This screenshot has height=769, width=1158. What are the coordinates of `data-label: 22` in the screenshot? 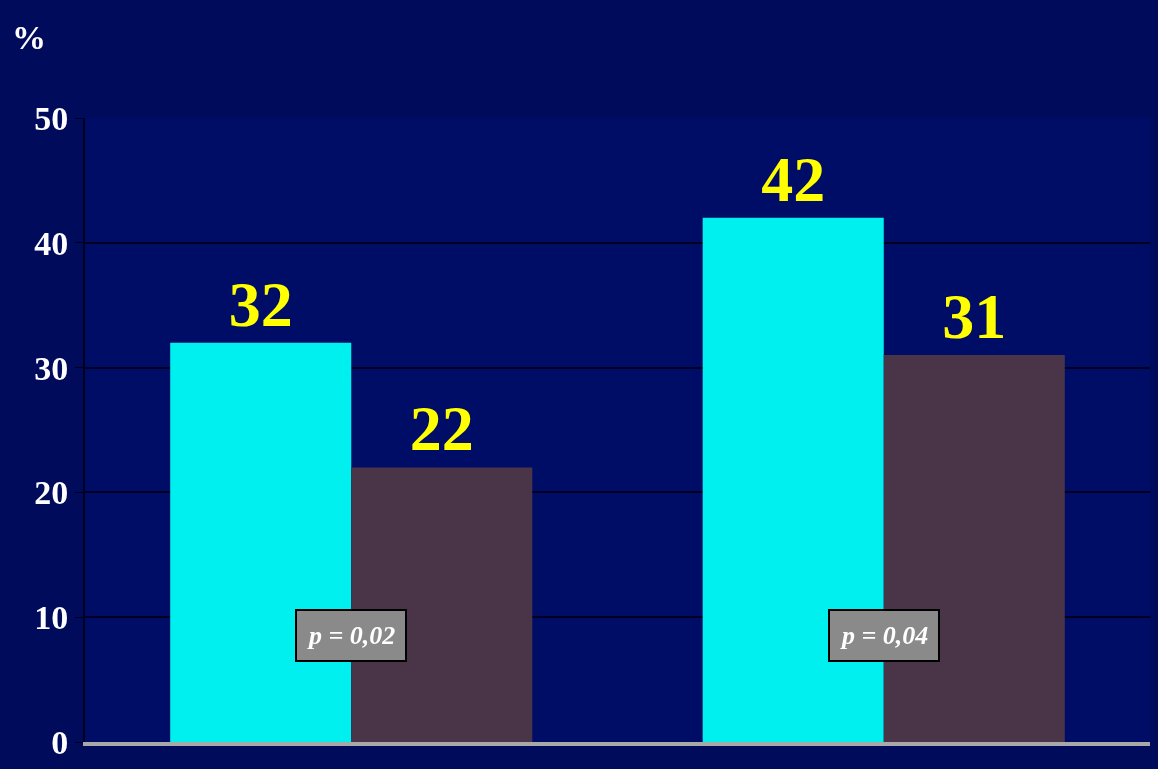 It's located at (441, 429).